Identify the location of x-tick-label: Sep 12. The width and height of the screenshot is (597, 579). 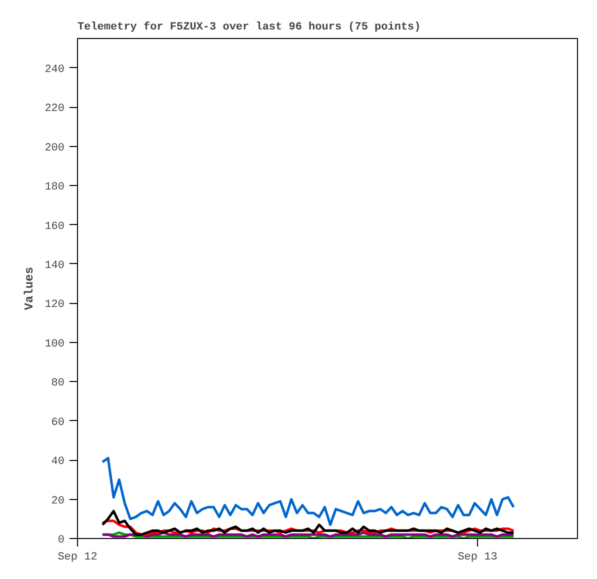
(78, 558).